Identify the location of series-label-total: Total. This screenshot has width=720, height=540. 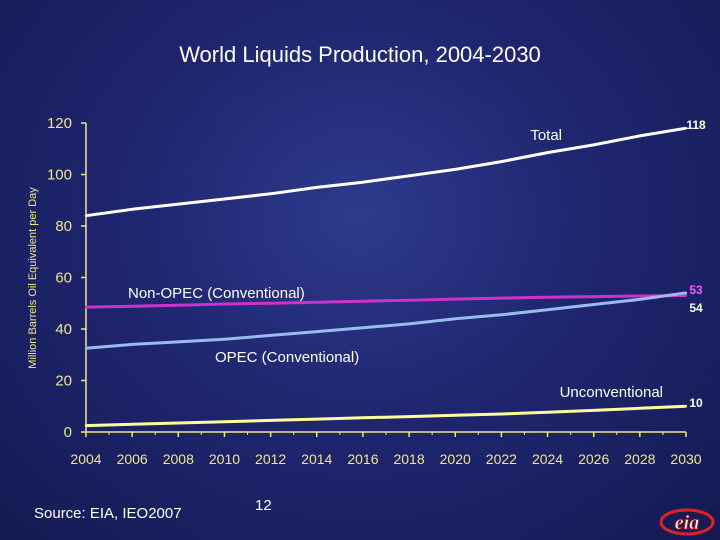
(546, 135).